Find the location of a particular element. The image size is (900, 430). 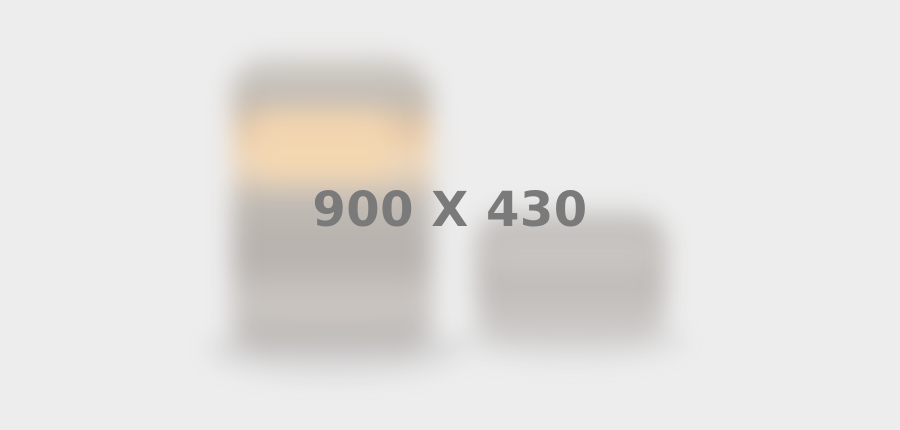

bowl-rim is located at coordinates (570, 258).